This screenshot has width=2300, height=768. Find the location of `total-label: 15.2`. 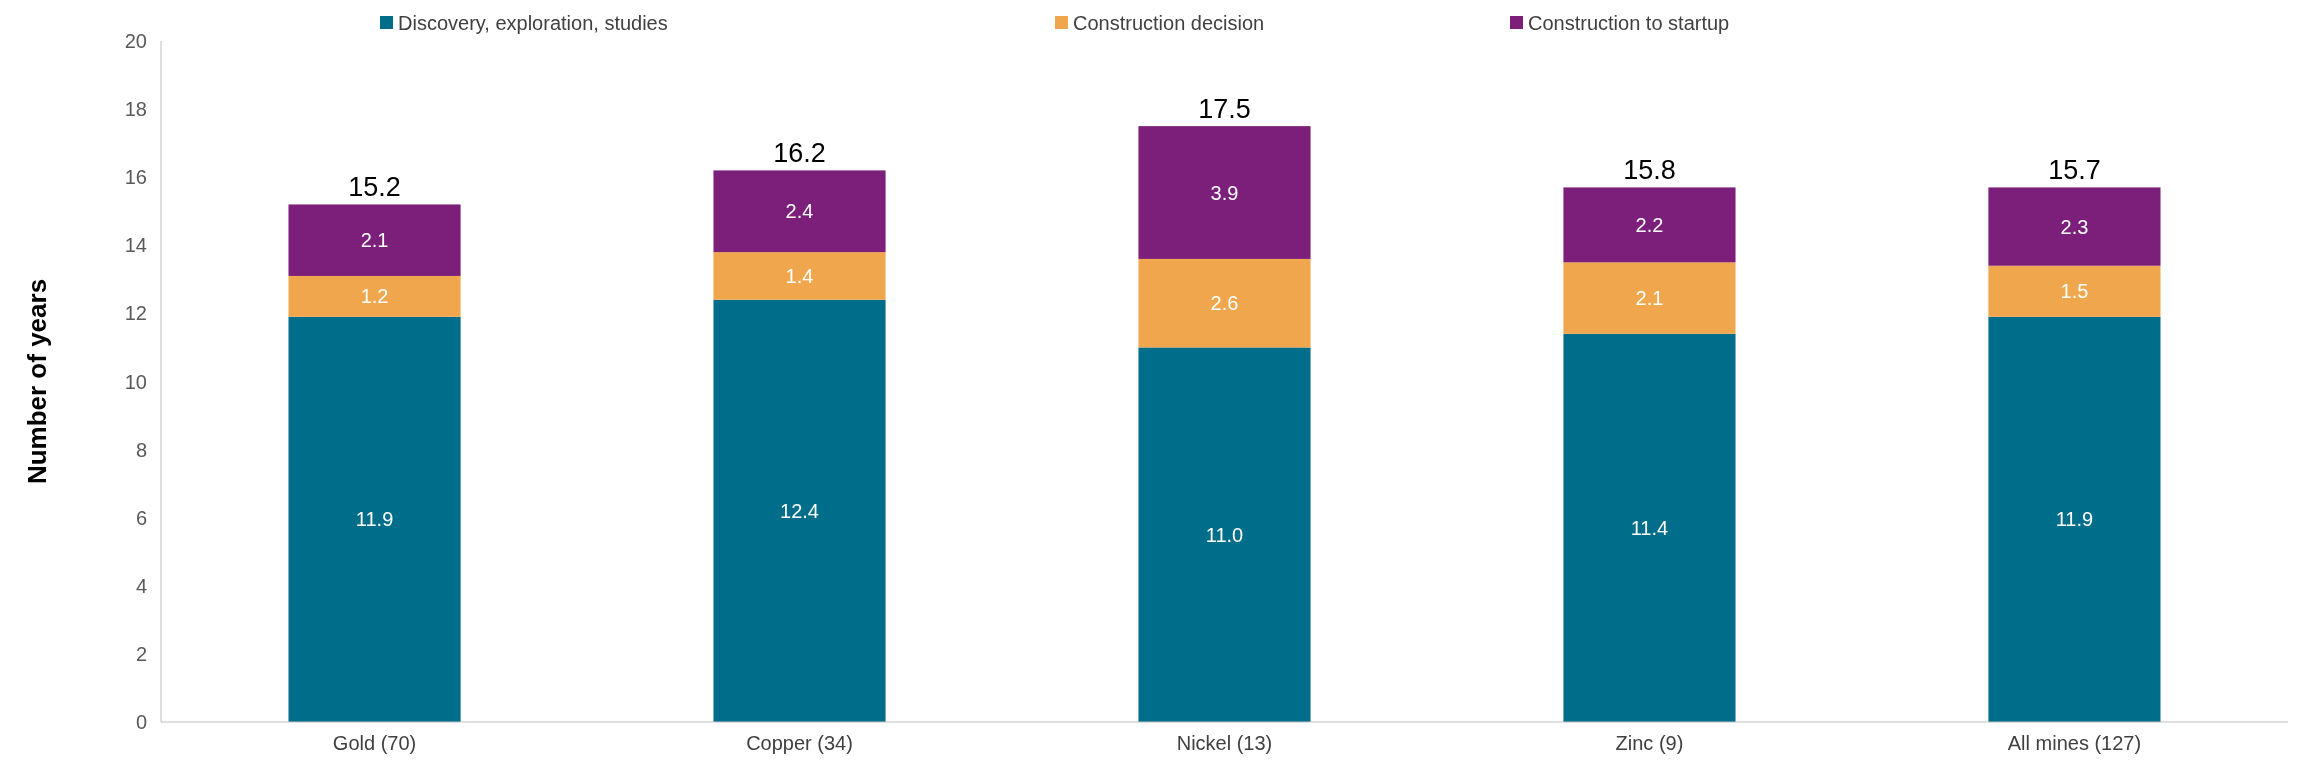

total-label: 15.2 is located at coordinates (374, 187).